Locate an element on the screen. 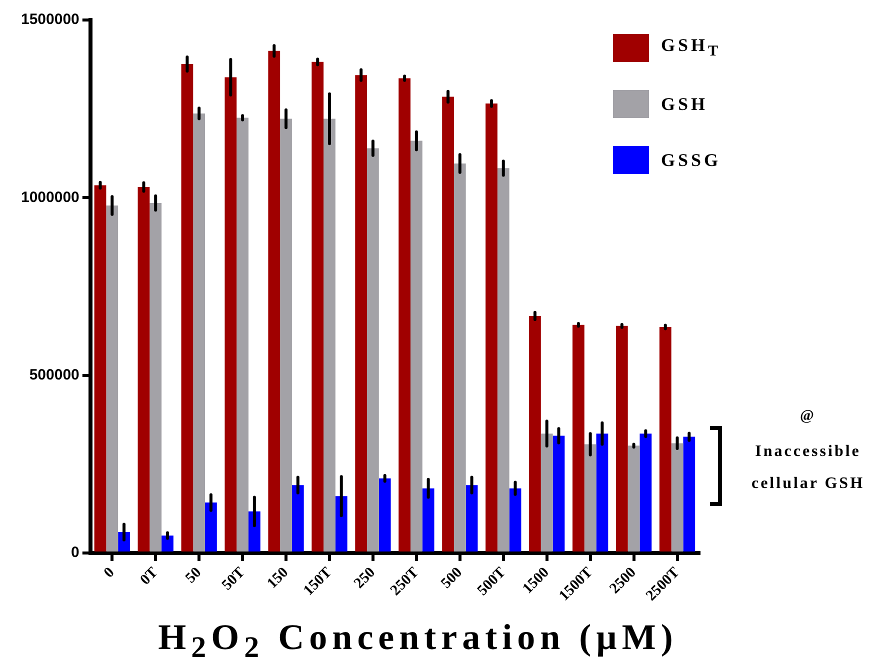  x-tick-label: 0T is located at coordinates (149, 576).